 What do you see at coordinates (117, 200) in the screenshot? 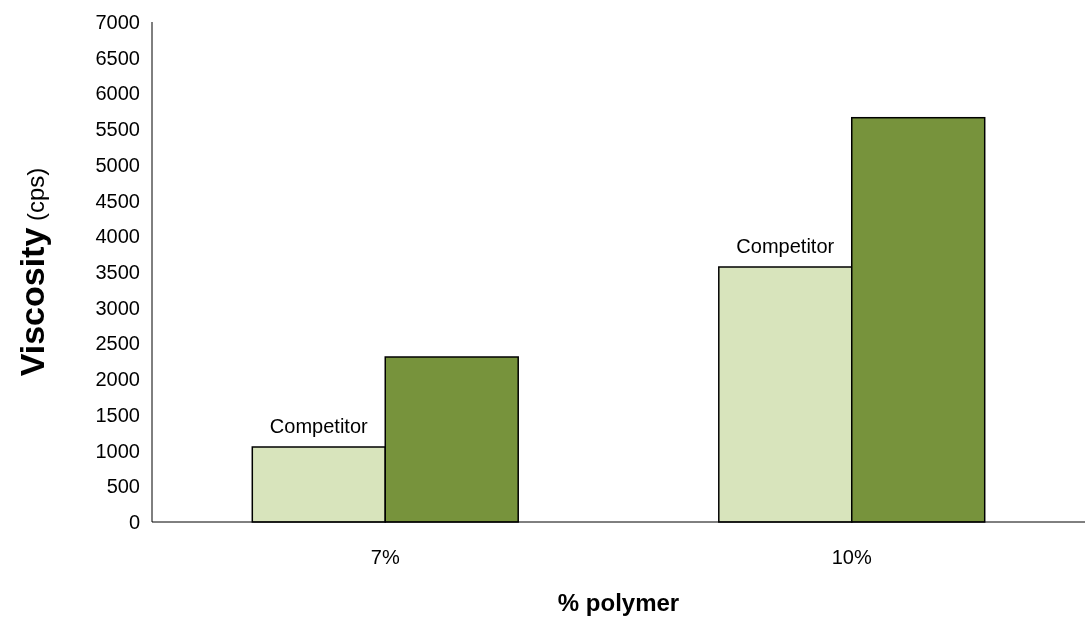
I see `y-tick-label: 4500` at bounding box center [117, 200].